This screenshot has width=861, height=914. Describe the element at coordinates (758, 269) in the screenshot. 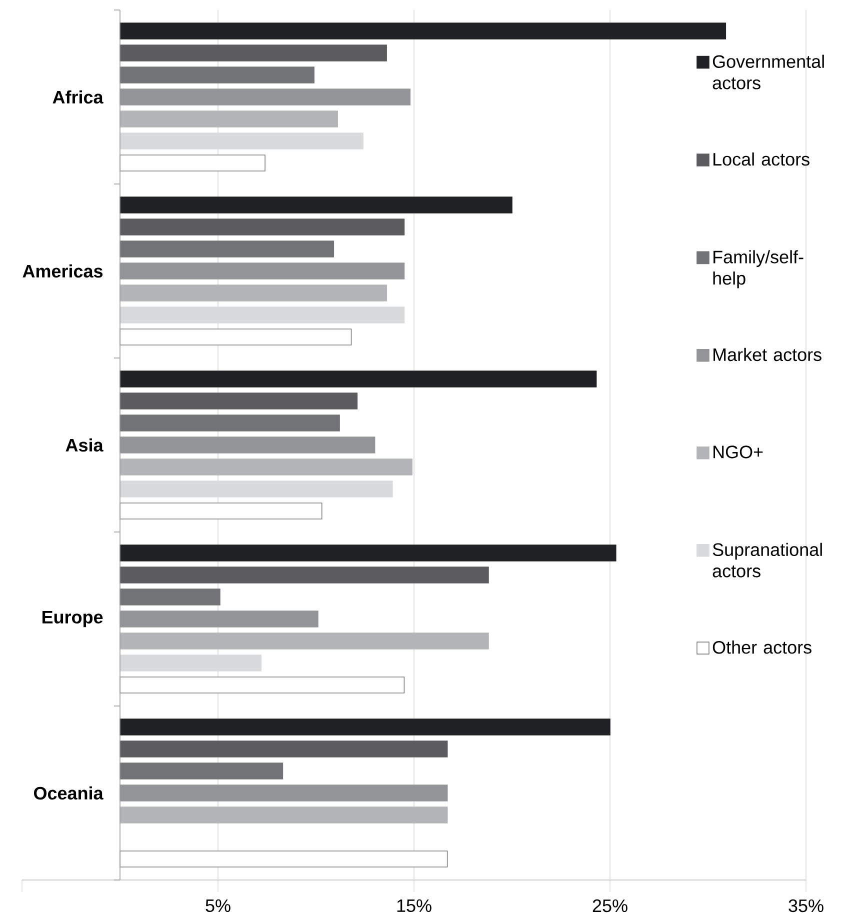

I see `legend-label: Family/self-help` at that location.